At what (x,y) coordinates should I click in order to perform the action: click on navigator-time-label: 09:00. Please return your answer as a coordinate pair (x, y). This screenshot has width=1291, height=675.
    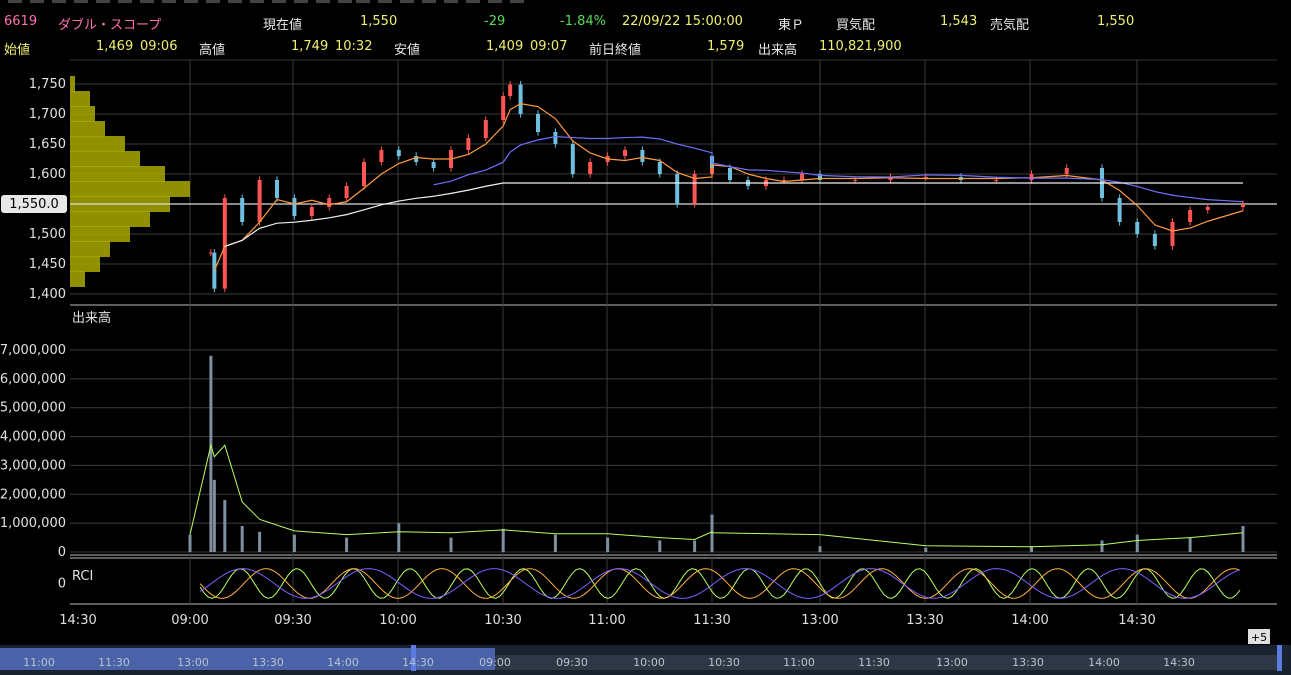
    Looking at the image, I should click on (495, 662).